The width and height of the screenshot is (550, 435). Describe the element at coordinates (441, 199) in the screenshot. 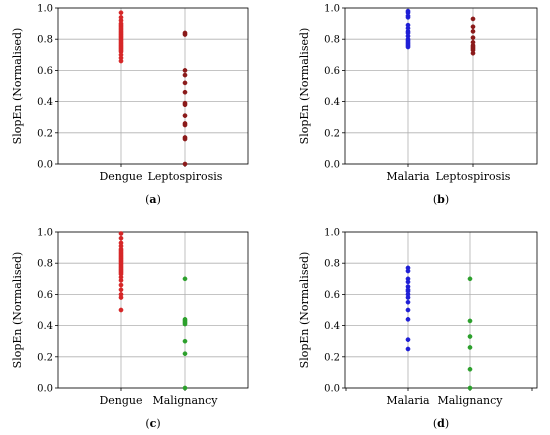

I see `panel-caption: (b)` at that location.